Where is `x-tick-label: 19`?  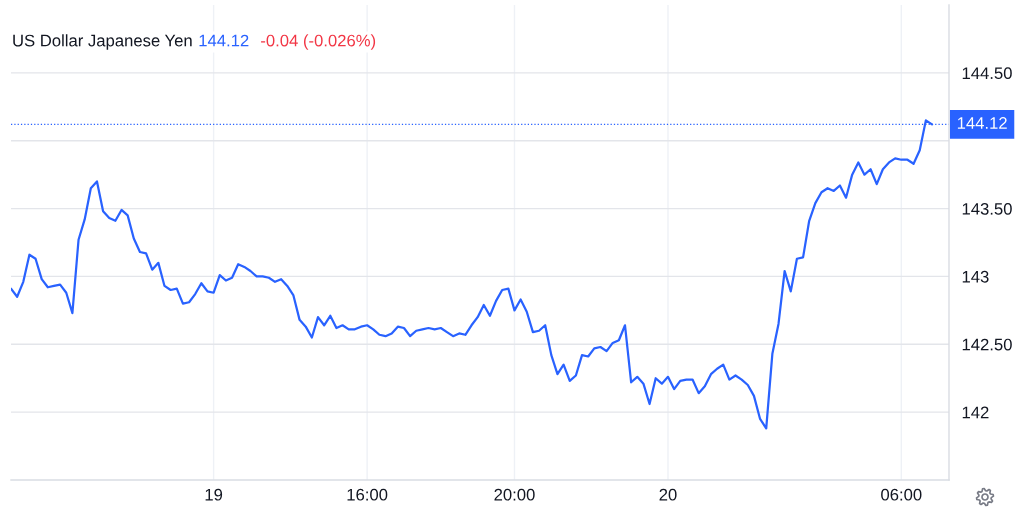 x-tick-label: 19 is located at coordinates (214, 494).